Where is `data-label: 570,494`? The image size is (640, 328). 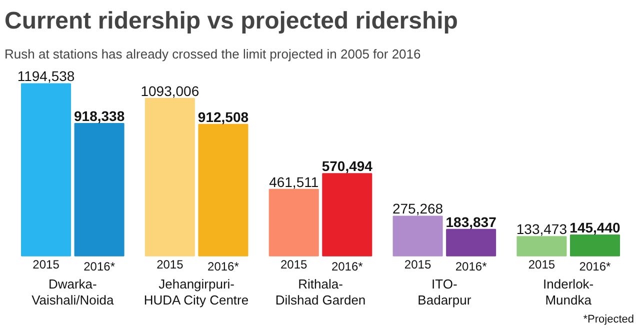 data-label: 570,494 is located at coordinates (347, 166).